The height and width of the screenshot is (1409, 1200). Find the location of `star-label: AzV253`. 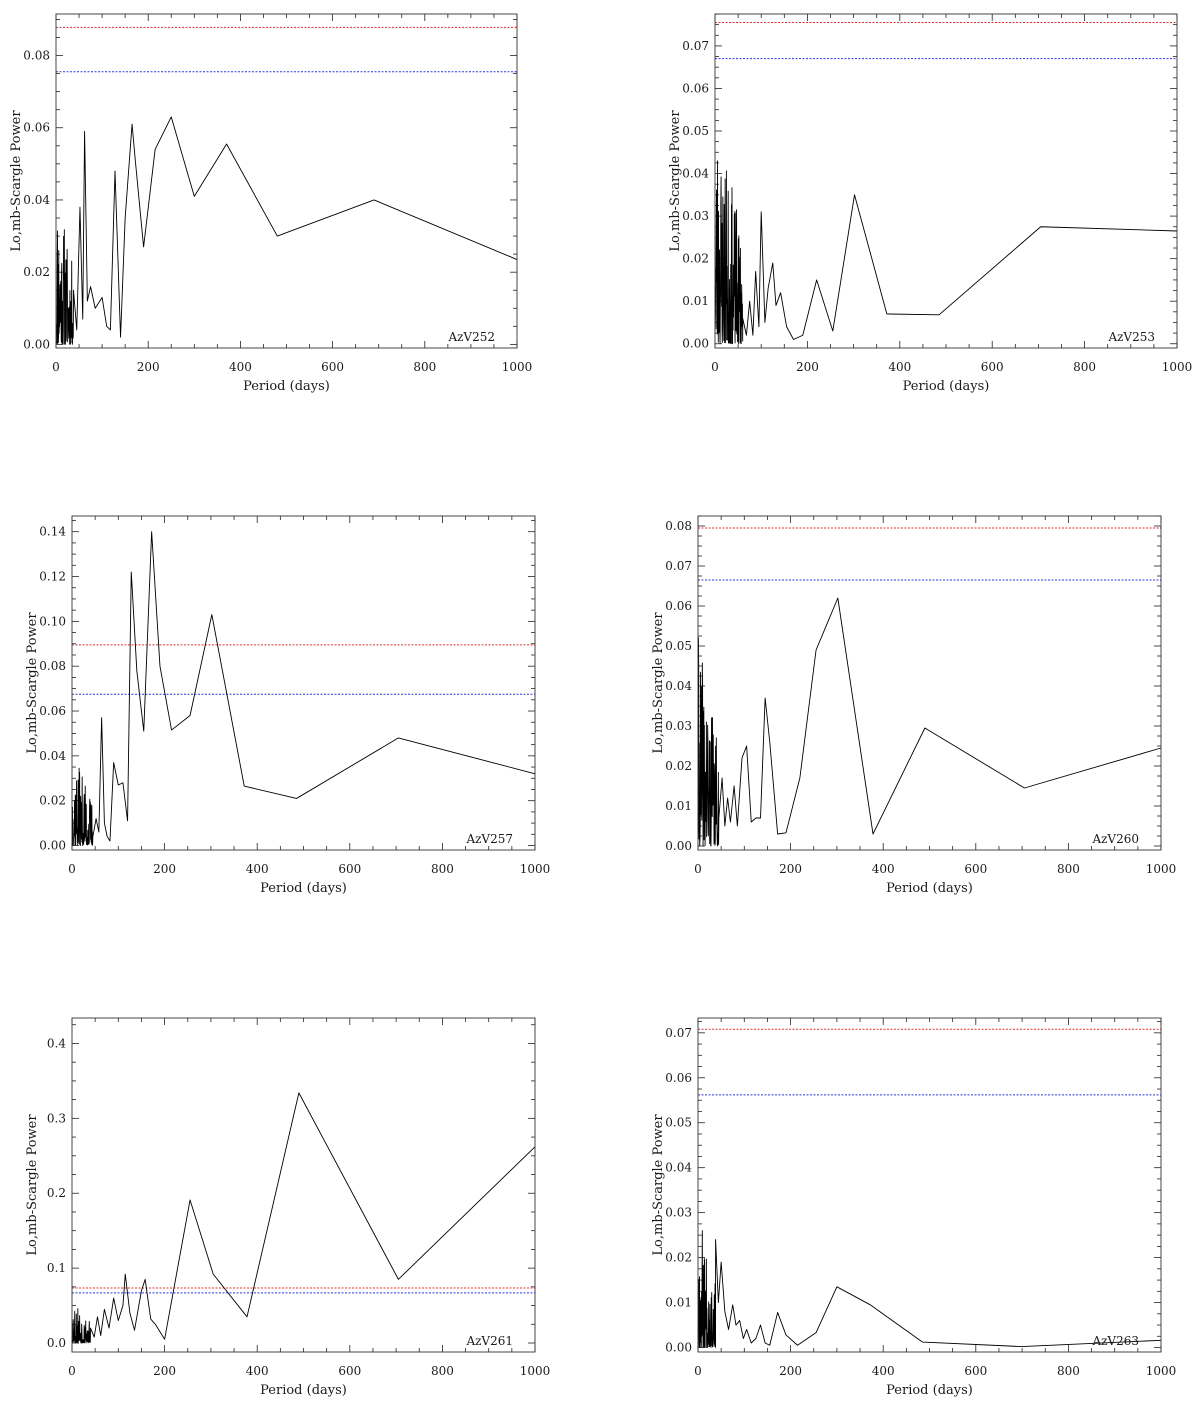

star-label: AzV253 is located at coordinates (1131, 337).